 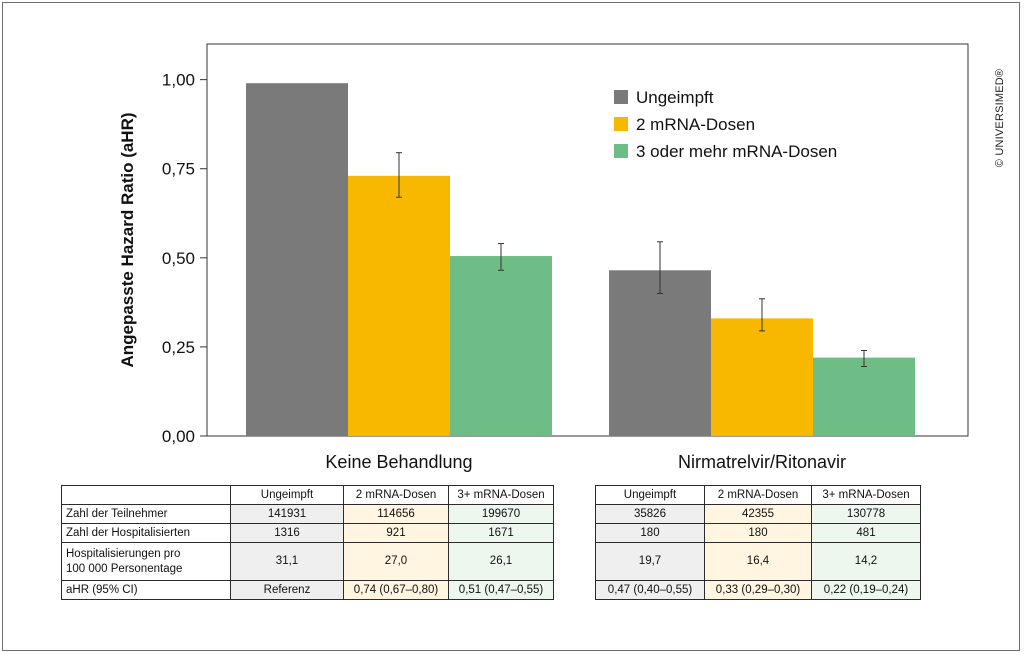 What do you see at coordinates (736, 151) in the screenshot?
I see `legend-label: 3 oder mehr mRNA-Dosen` at bounding box center [736, 151].